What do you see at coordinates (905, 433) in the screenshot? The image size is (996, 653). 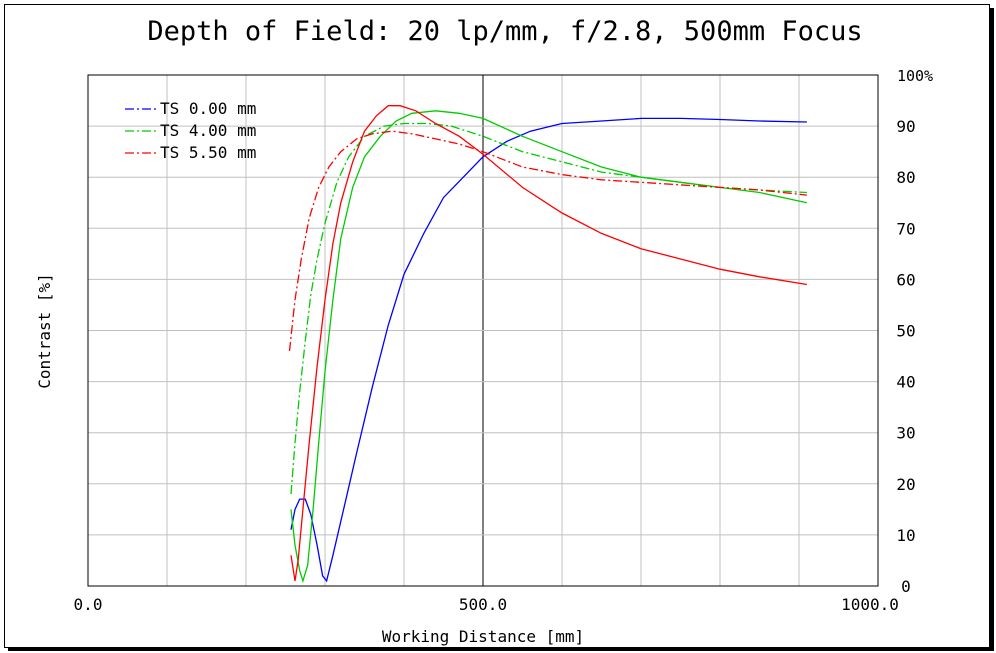 I see `y-tick-label: 30` at bounding box center [905, 433].